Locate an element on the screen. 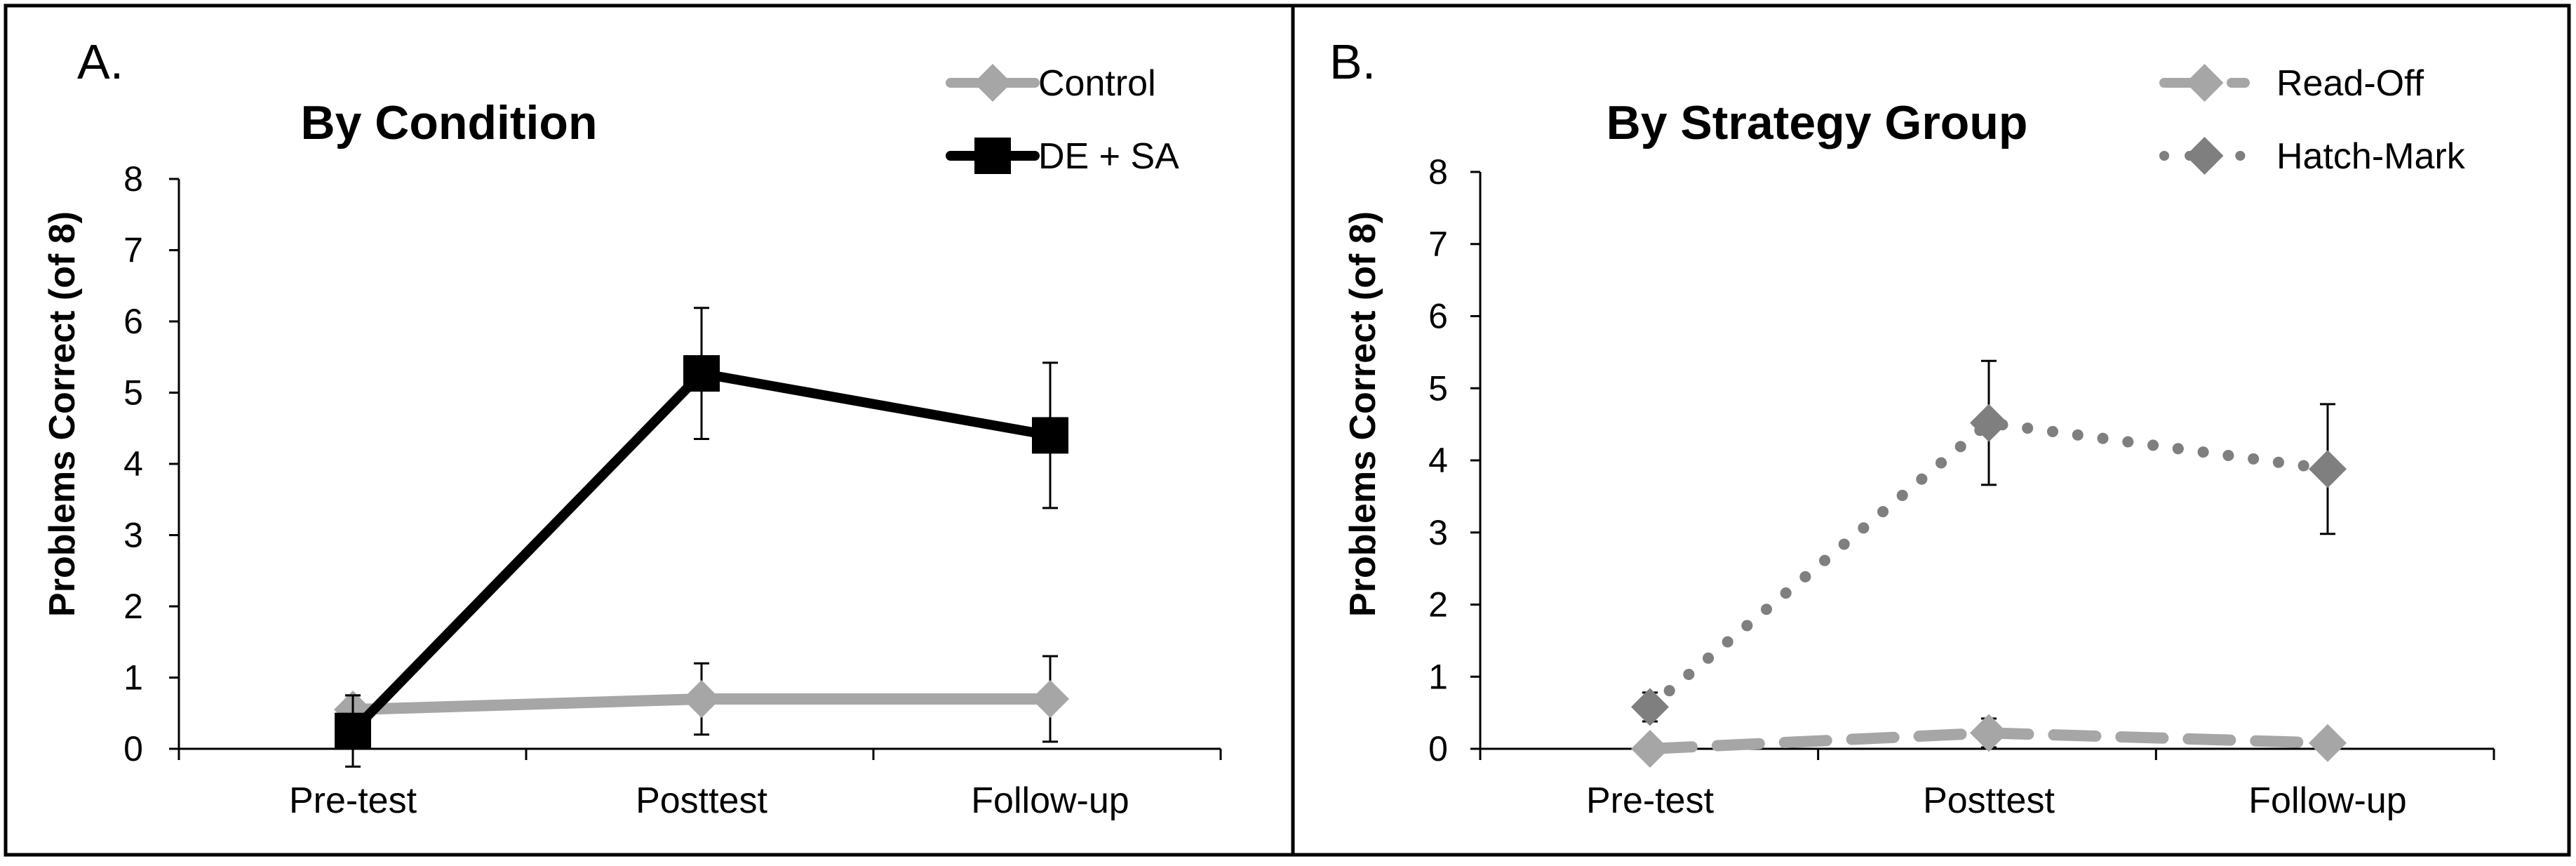  panel-b-y-axis-label: Problems Correct (of 8) is located at coordinates (1363, 414).